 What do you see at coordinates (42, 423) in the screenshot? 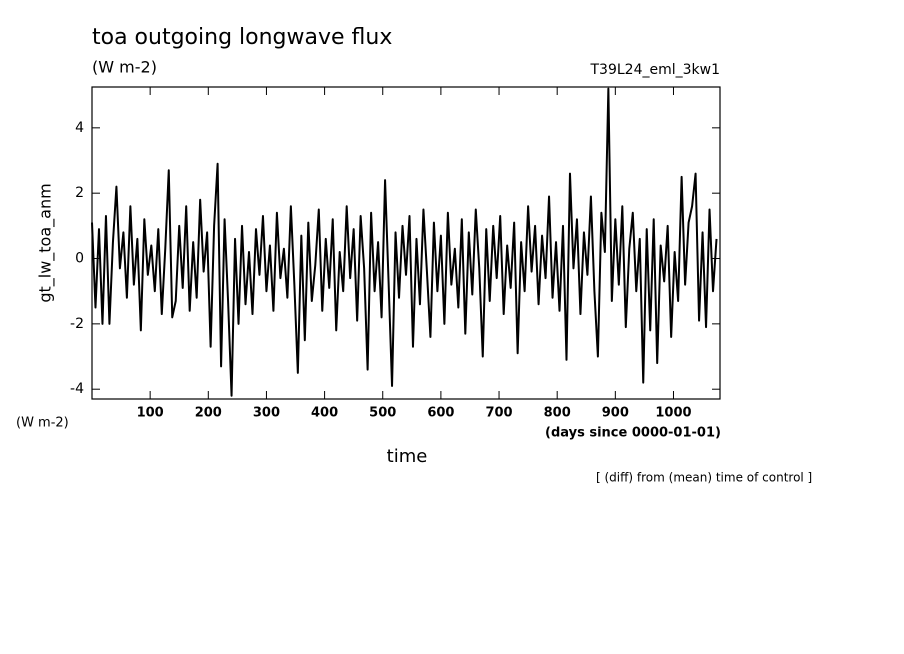
I see `y-unit: (W m-2)` at bounding box center [42, 423].